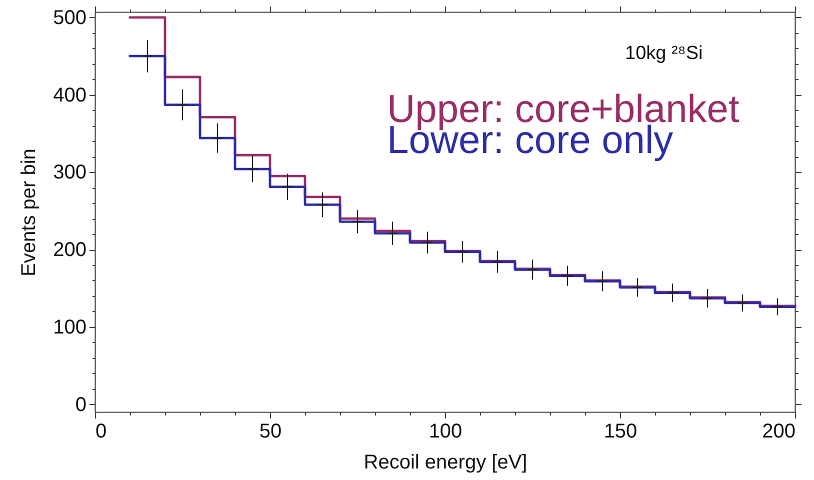 This screenshot has width=814, height=480. Describe the element at coordinates (69, 17) in the screenshot. I see `y-tick-label: 500` at that location.